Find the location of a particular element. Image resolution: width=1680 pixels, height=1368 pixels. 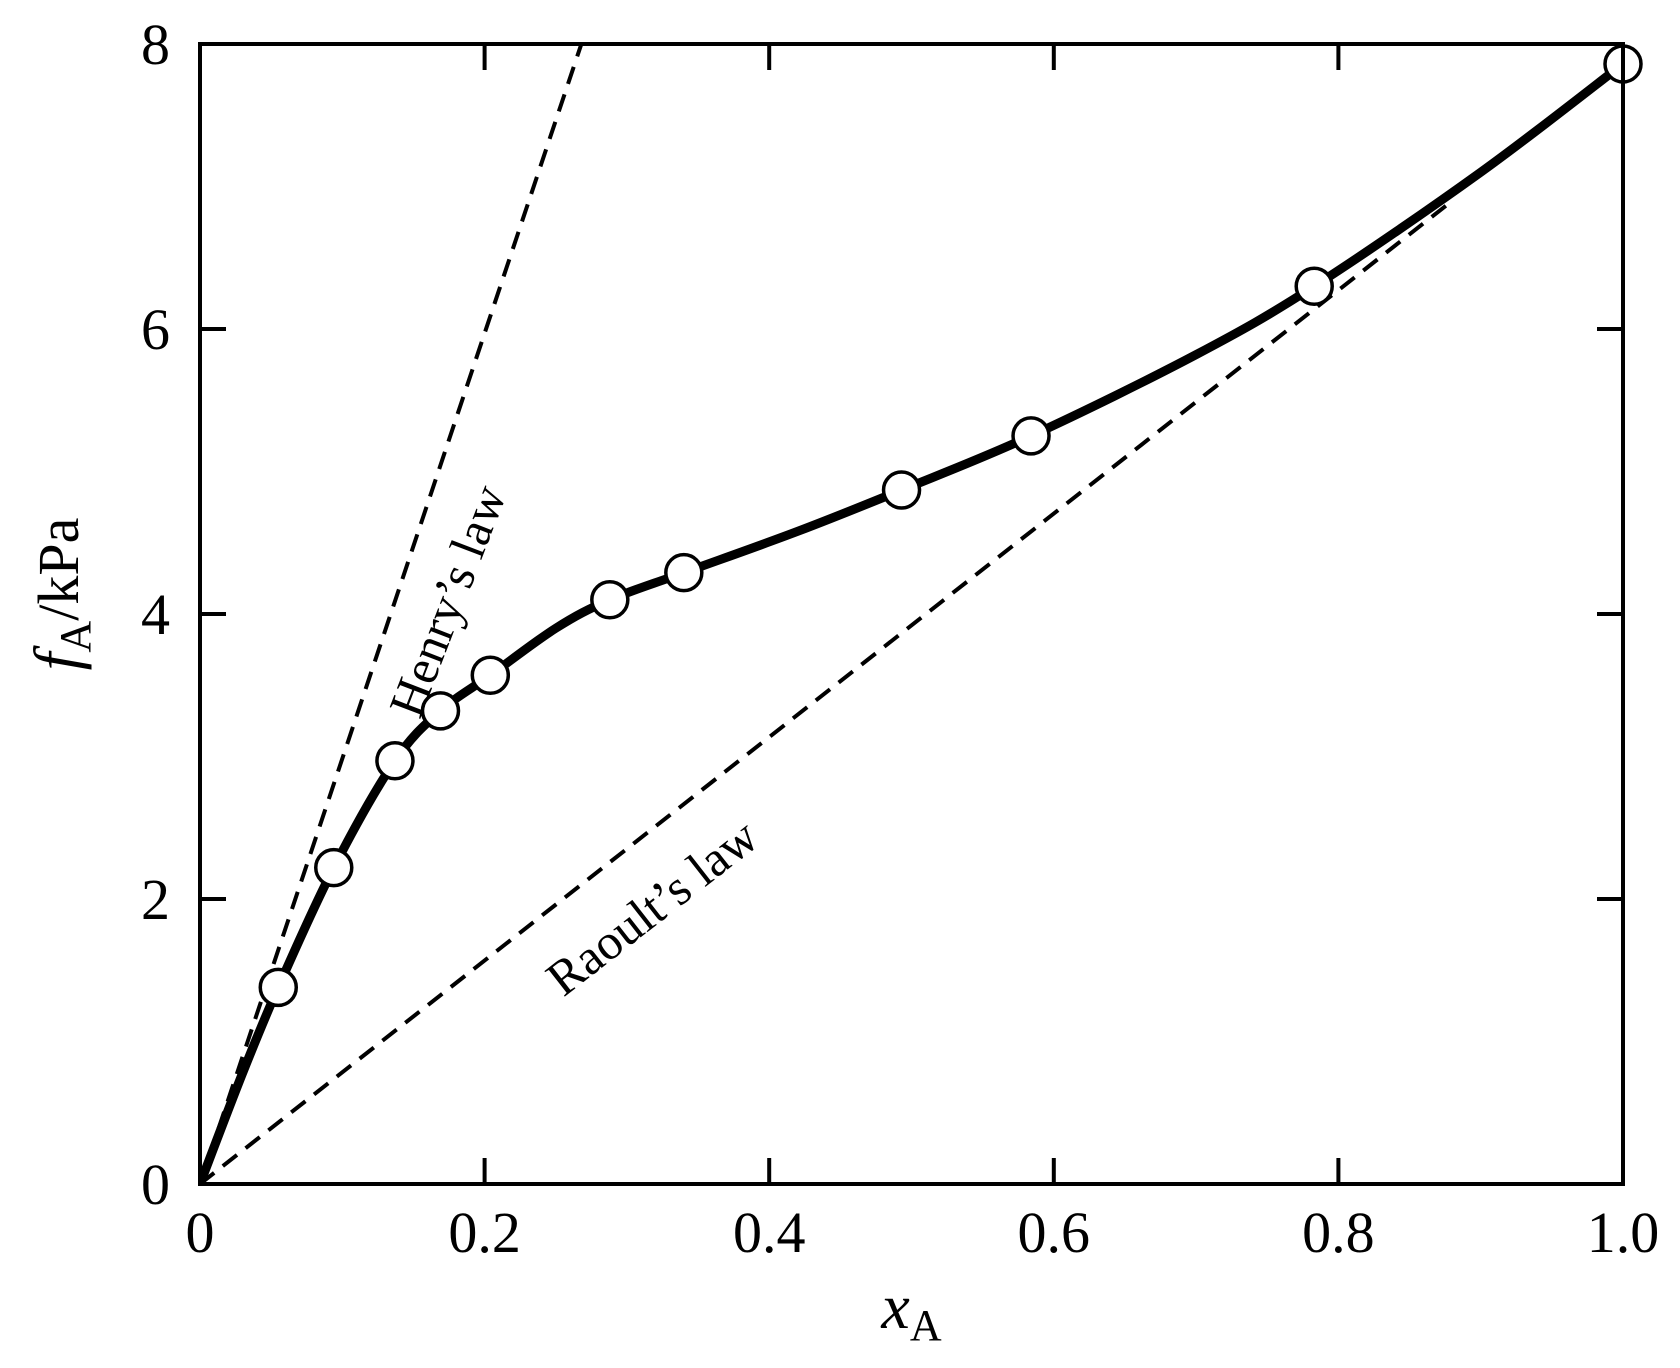

y-axis-title: fA/kPa is located at coordinates (60, 594).